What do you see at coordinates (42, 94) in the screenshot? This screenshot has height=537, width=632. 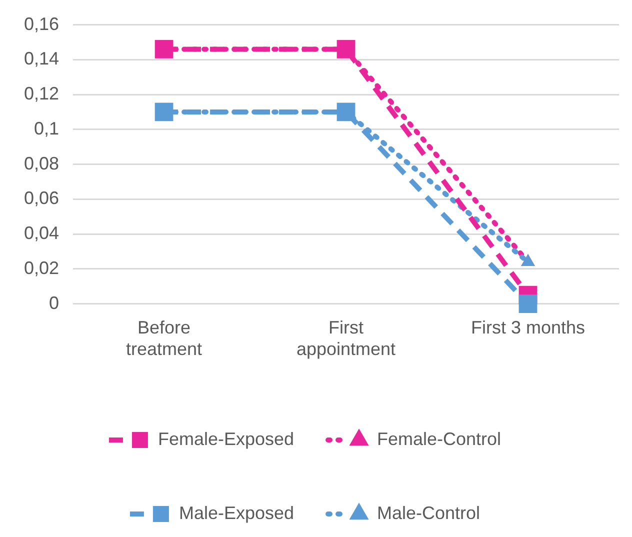 I see `y-tick-label: 0,12` at bounding box center [42, 94].